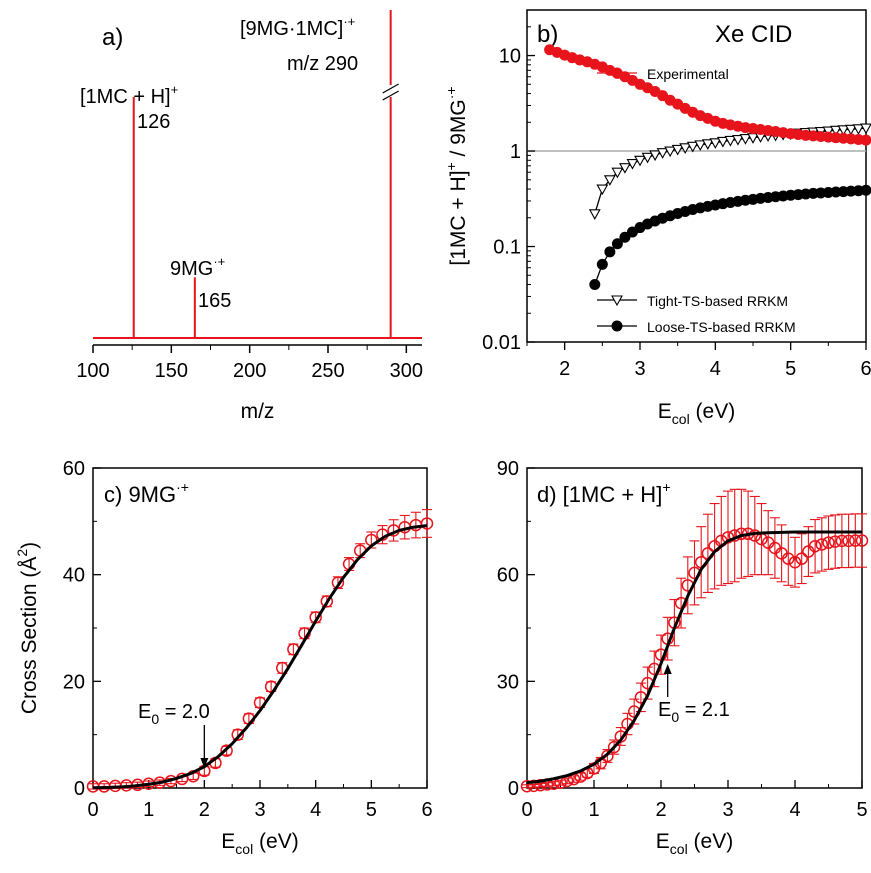  Describe the element at coordinates (865, 140) in the screenshot. I see `experimental-point` at that location.